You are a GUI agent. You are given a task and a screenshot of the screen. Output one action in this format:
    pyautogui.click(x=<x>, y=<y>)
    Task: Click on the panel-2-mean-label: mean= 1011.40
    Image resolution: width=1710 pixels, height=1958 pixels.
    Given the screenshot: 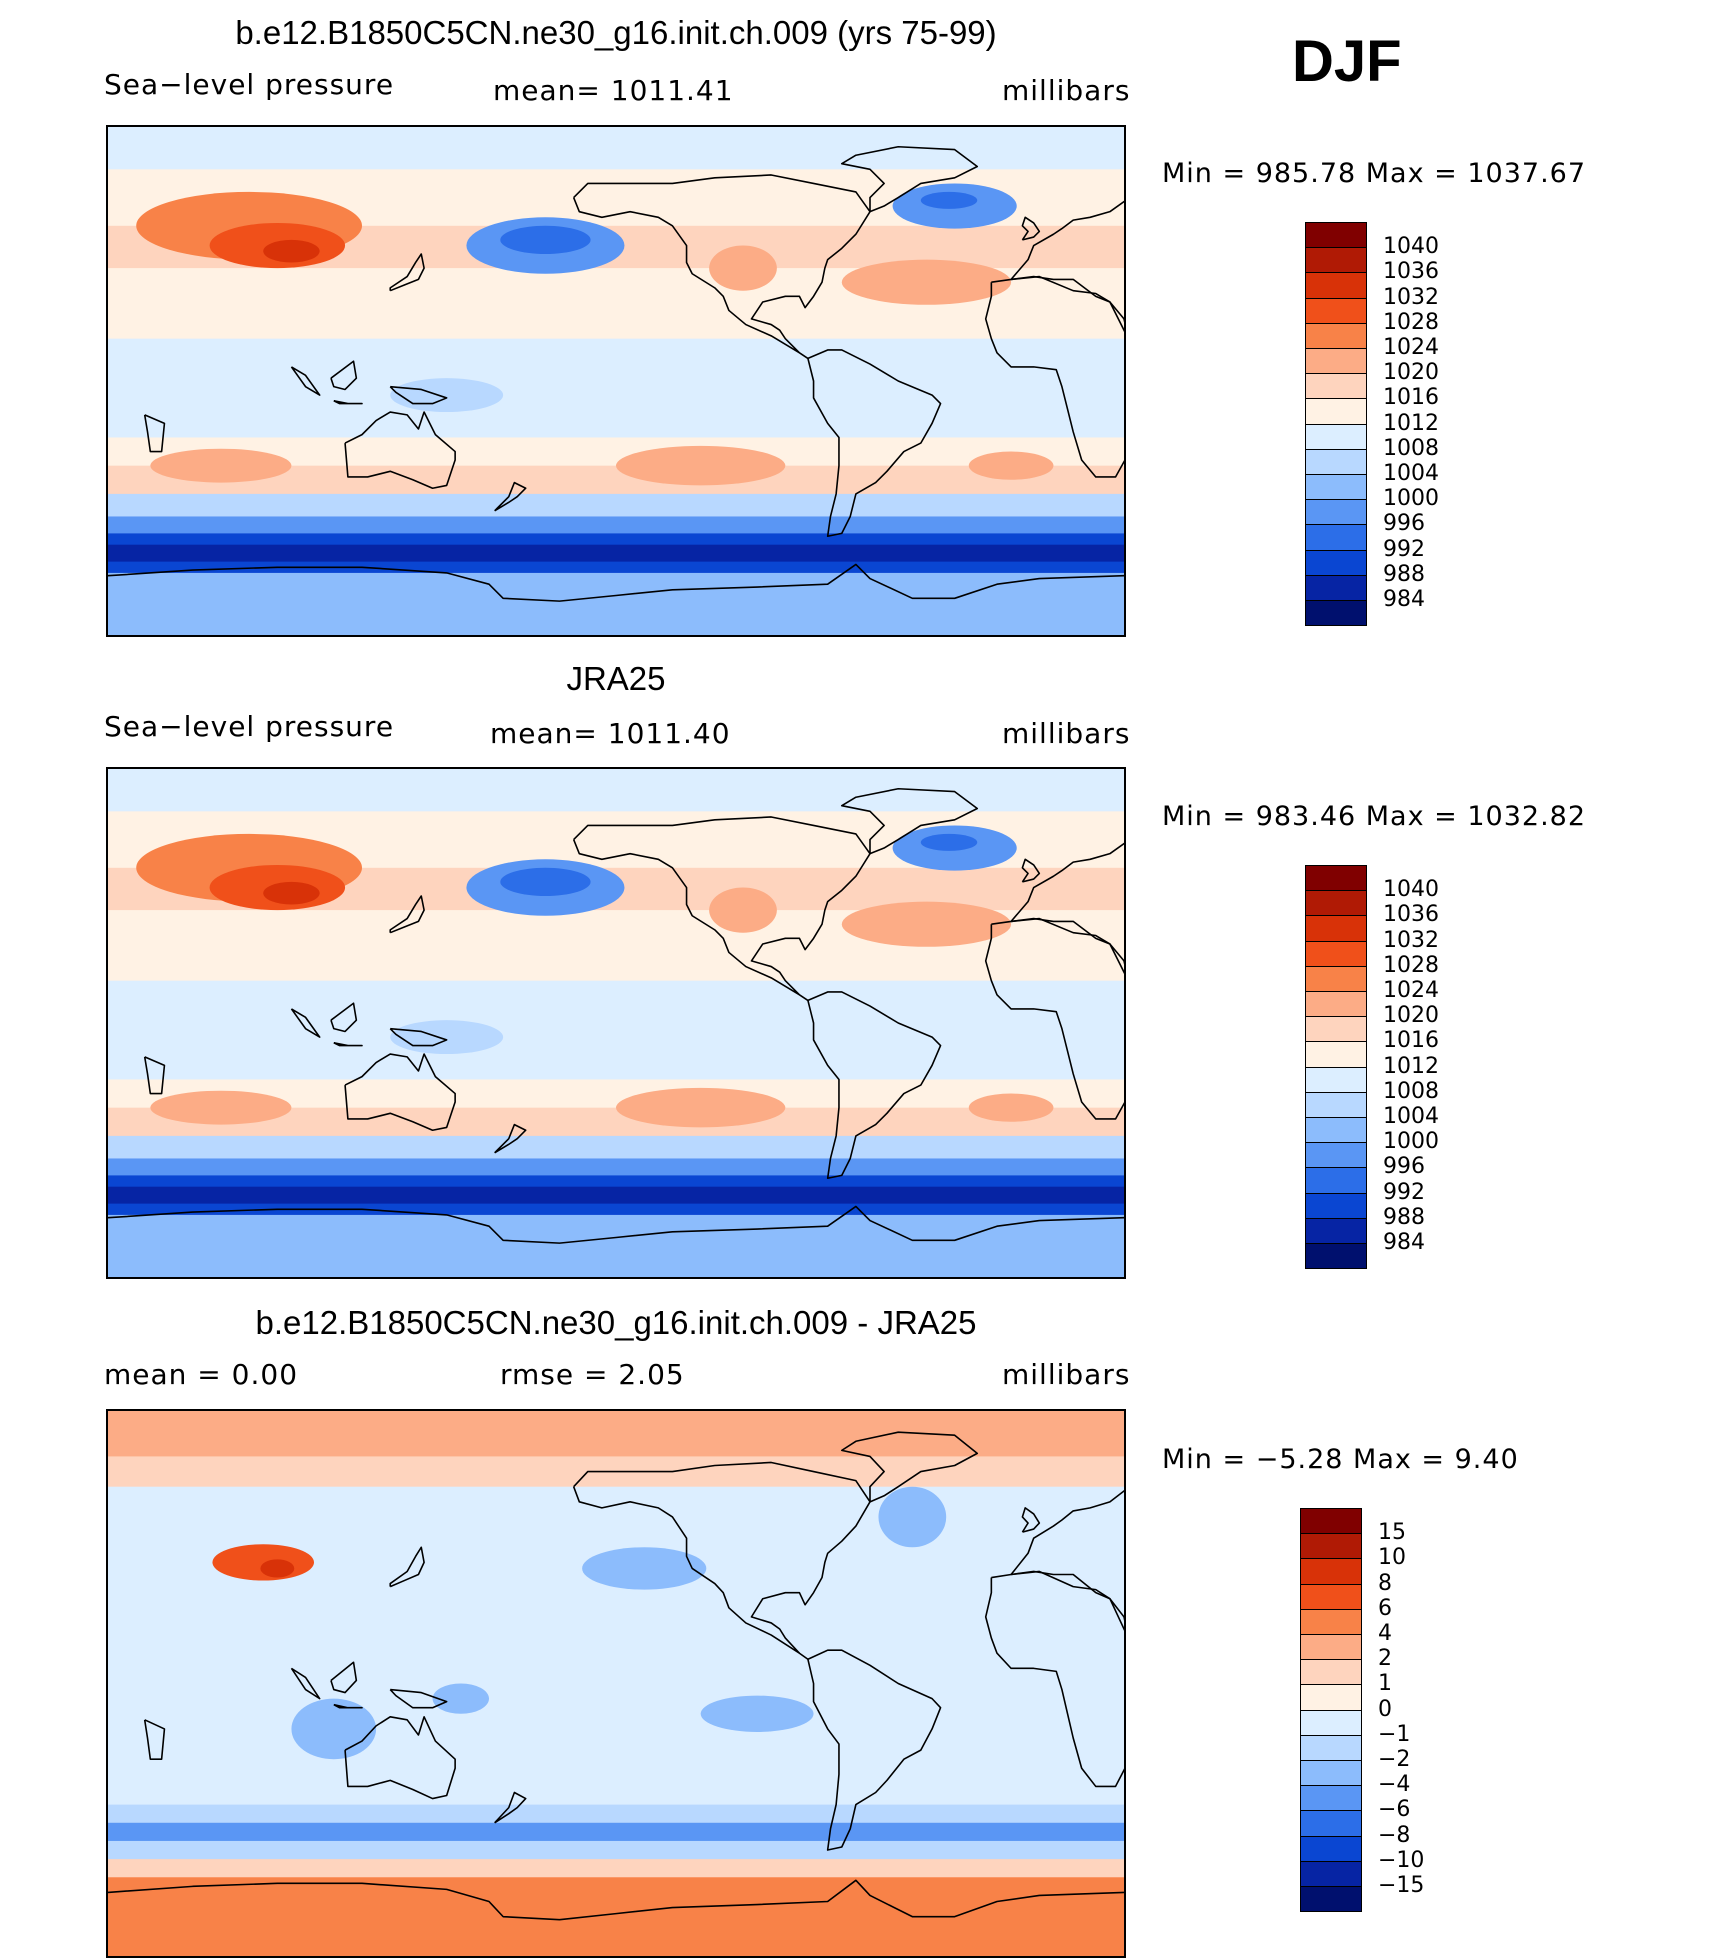 What is the action you would take?
    pyautogui.click(x=610, y=733)
    